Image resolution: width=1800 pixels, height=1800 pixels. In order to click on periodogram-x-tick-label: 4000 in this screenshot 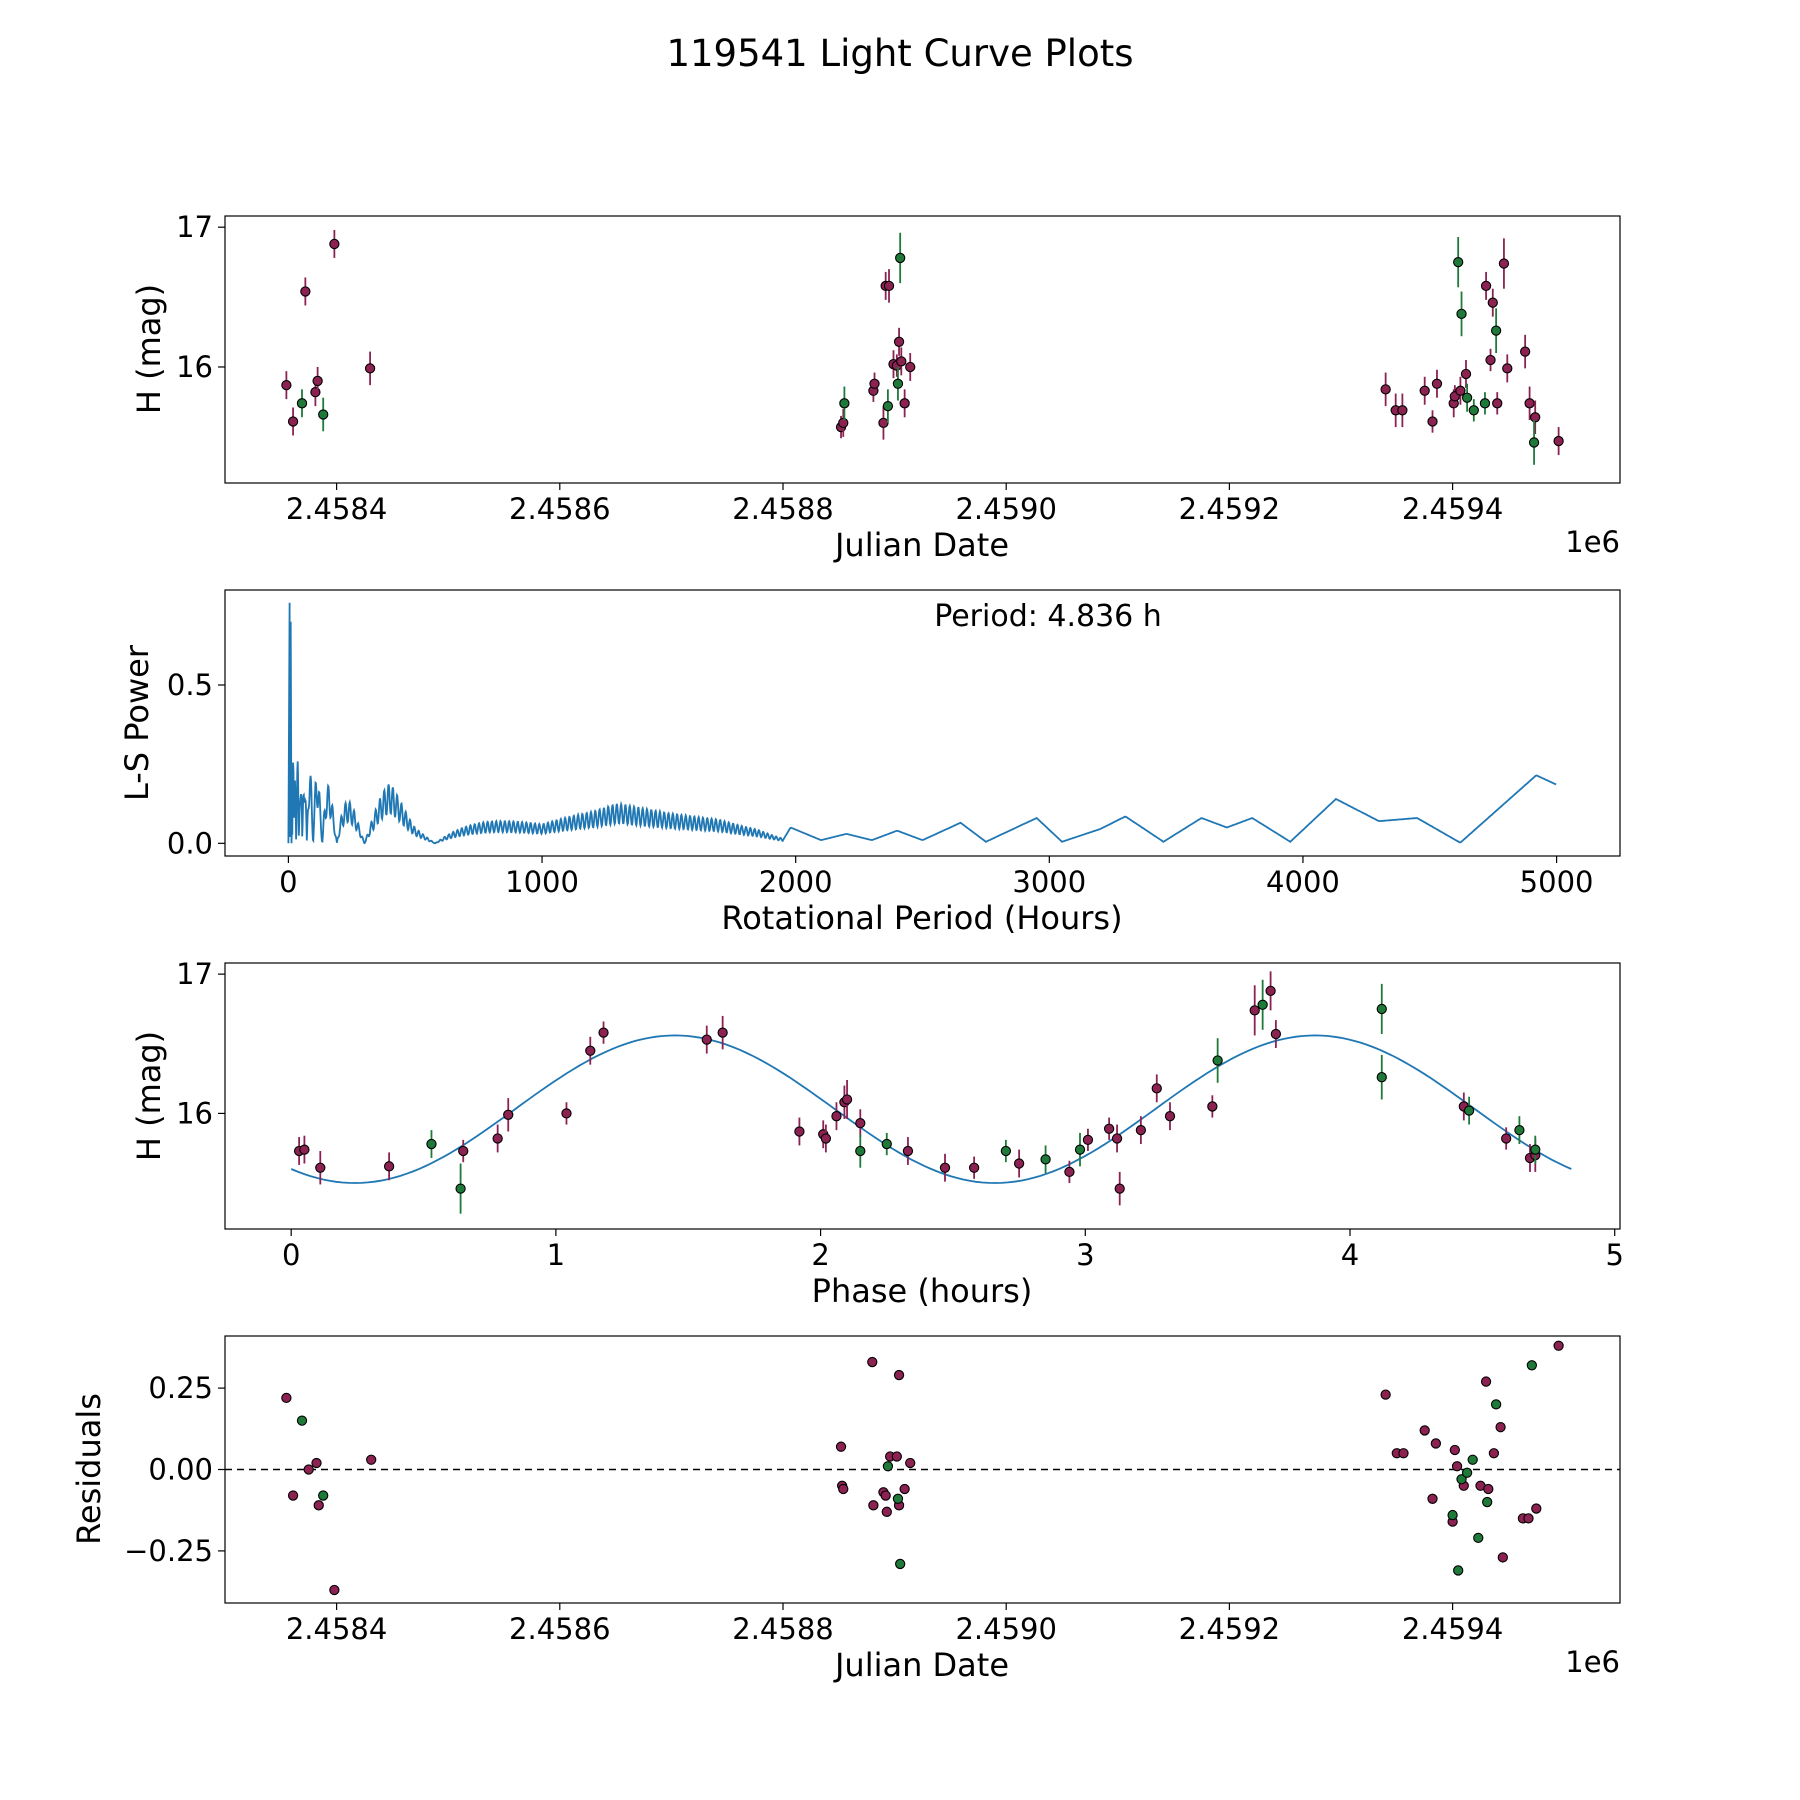, I will do `click(1303, 882)`.